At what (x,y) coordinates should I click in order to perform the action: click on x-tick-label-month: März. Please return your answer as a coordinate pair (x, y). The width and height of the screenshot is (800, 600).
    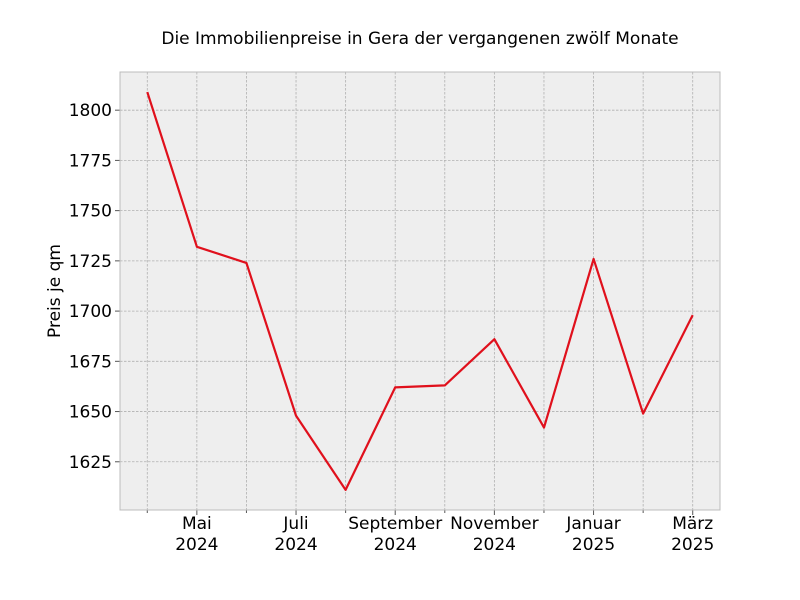
    Looking at the image, I should click on (692, 524).